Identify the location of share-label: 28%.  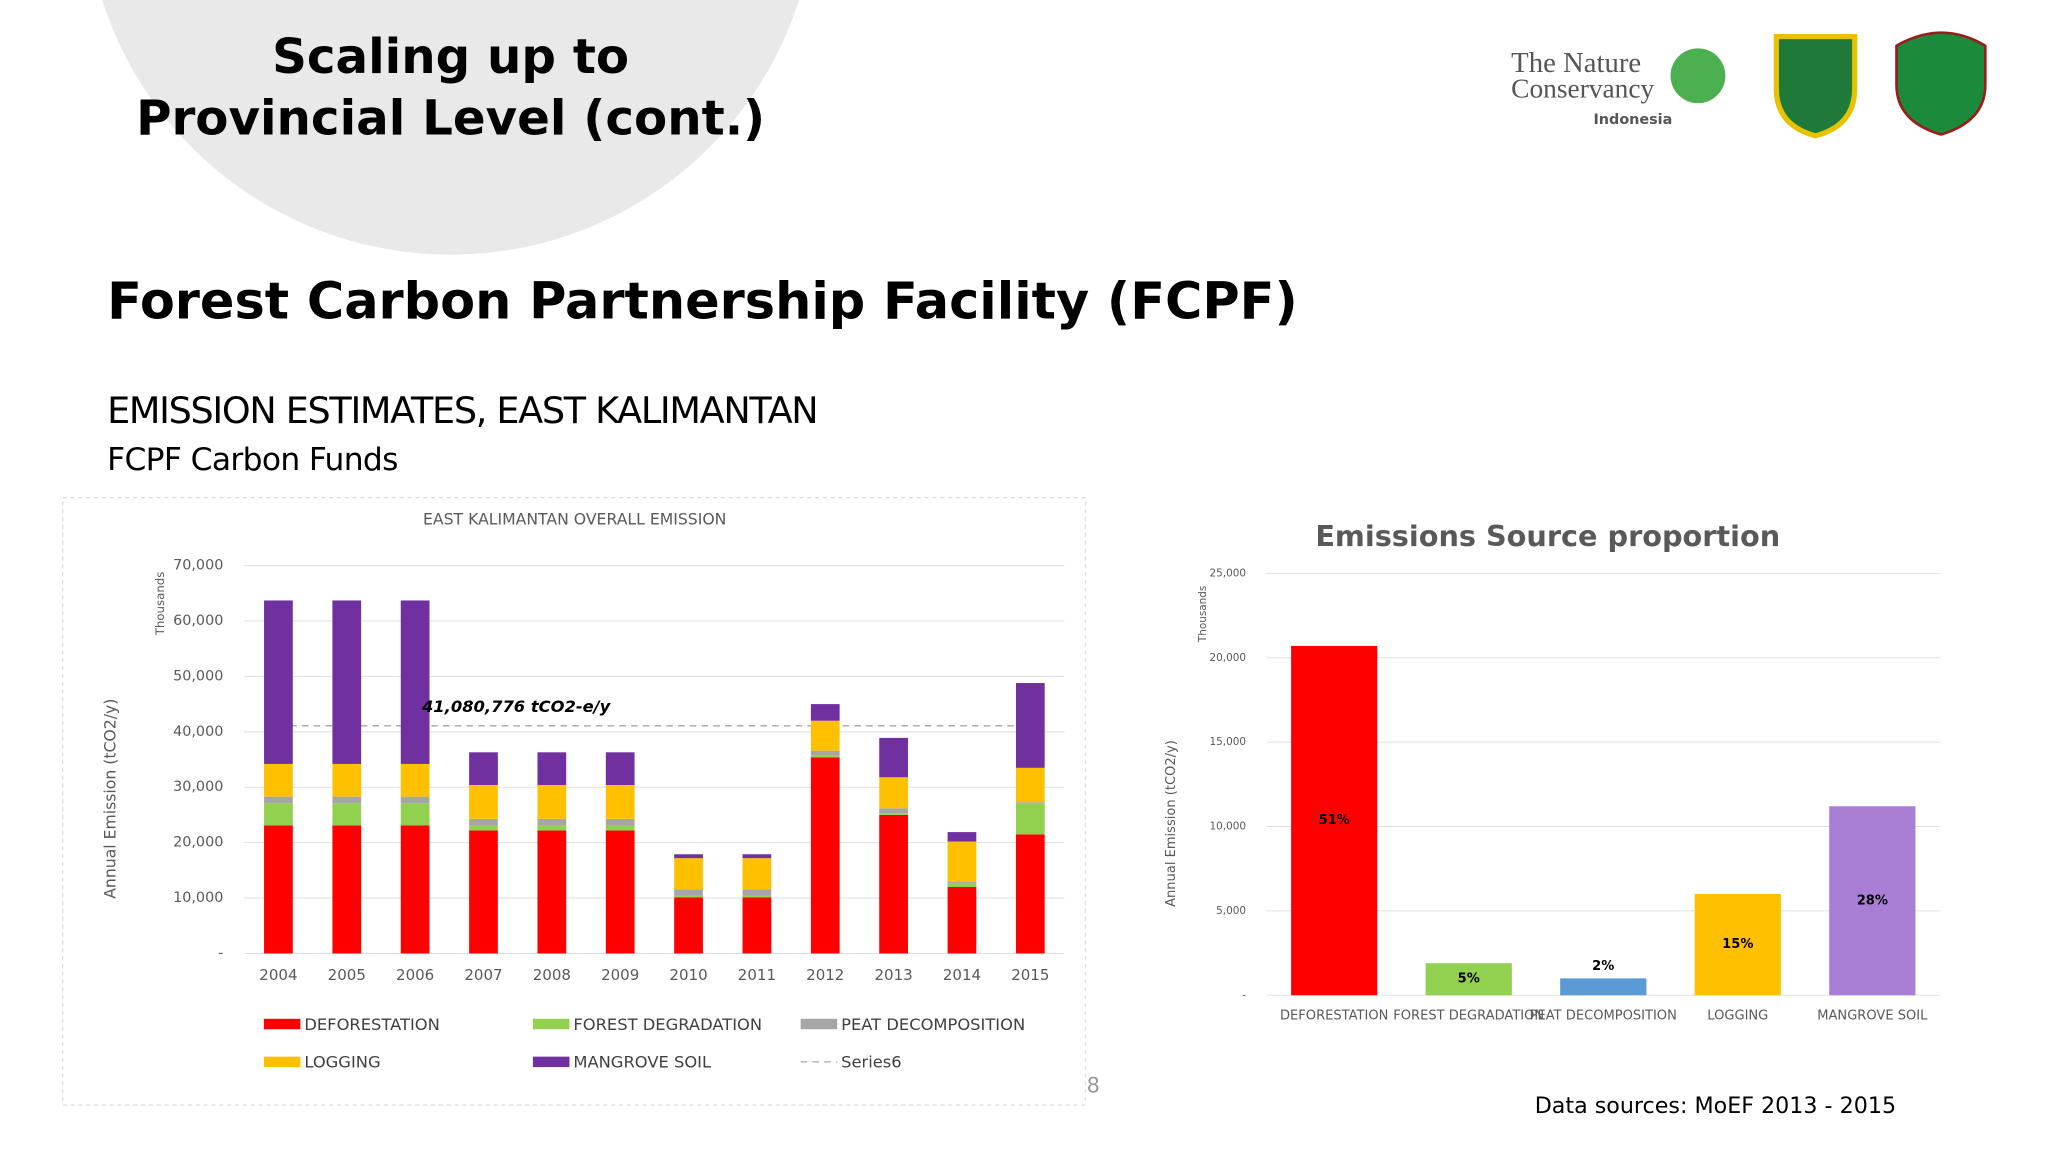
(1872, 900).